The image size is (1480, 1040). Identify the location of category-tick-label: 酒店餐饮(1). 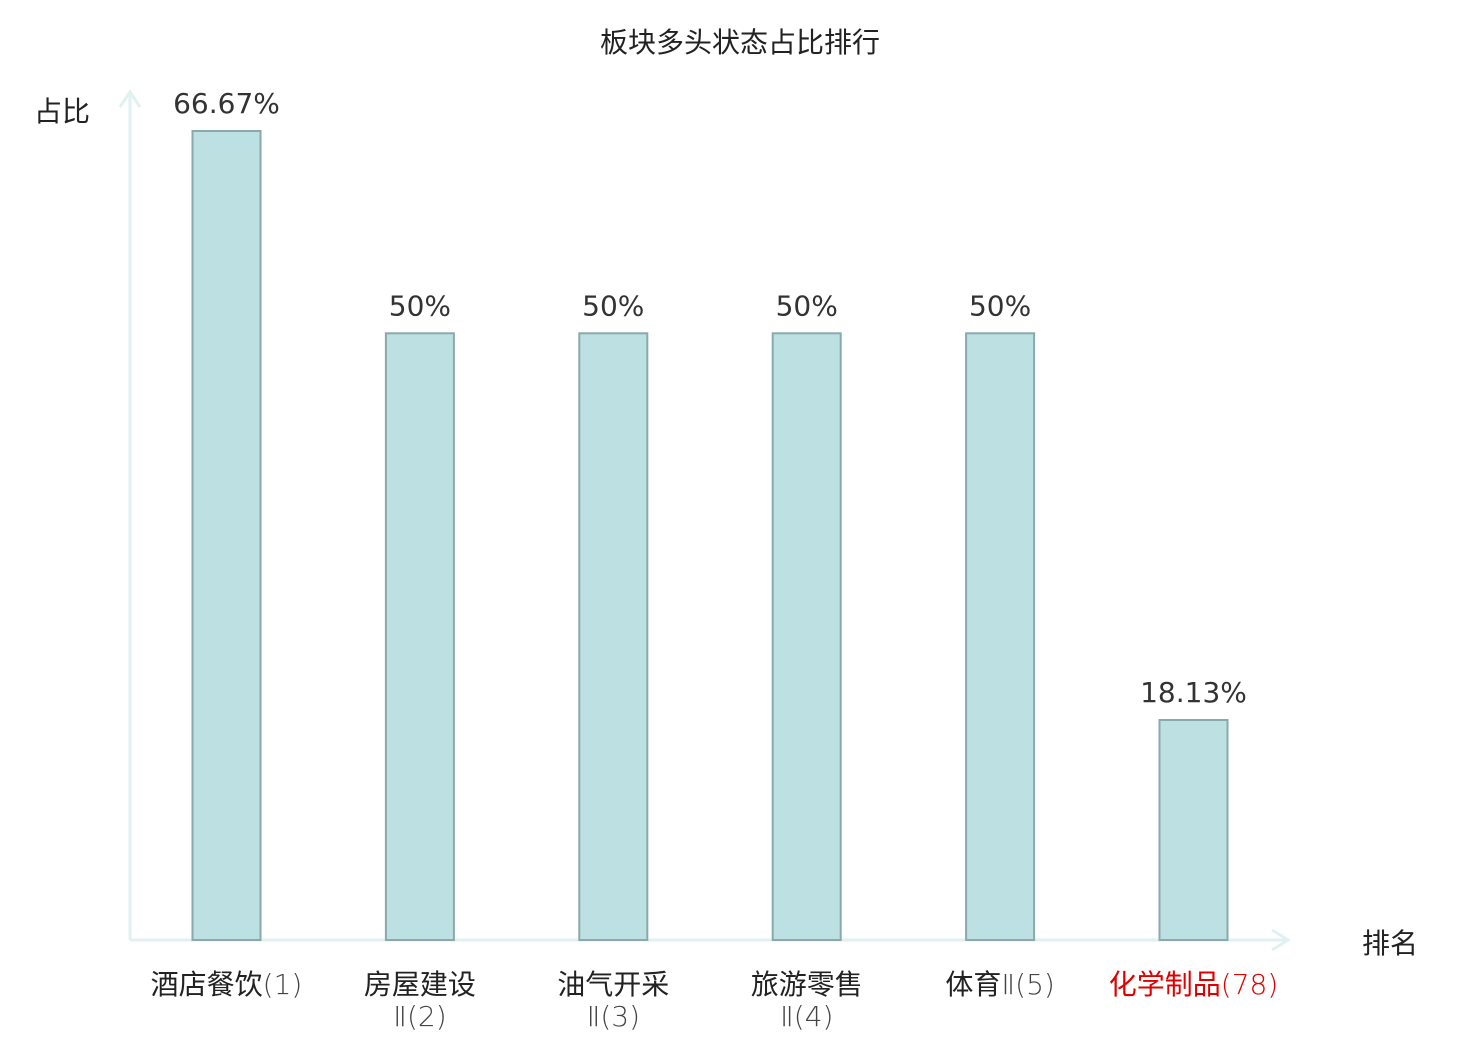
(227, 984).